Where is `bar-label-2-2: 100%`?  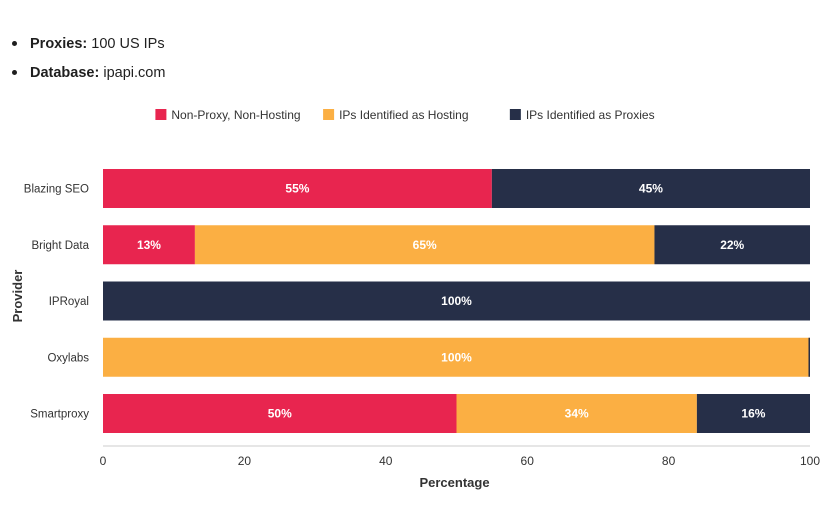
bar-label-2-2: 100% is located at coordinates (456, 301).